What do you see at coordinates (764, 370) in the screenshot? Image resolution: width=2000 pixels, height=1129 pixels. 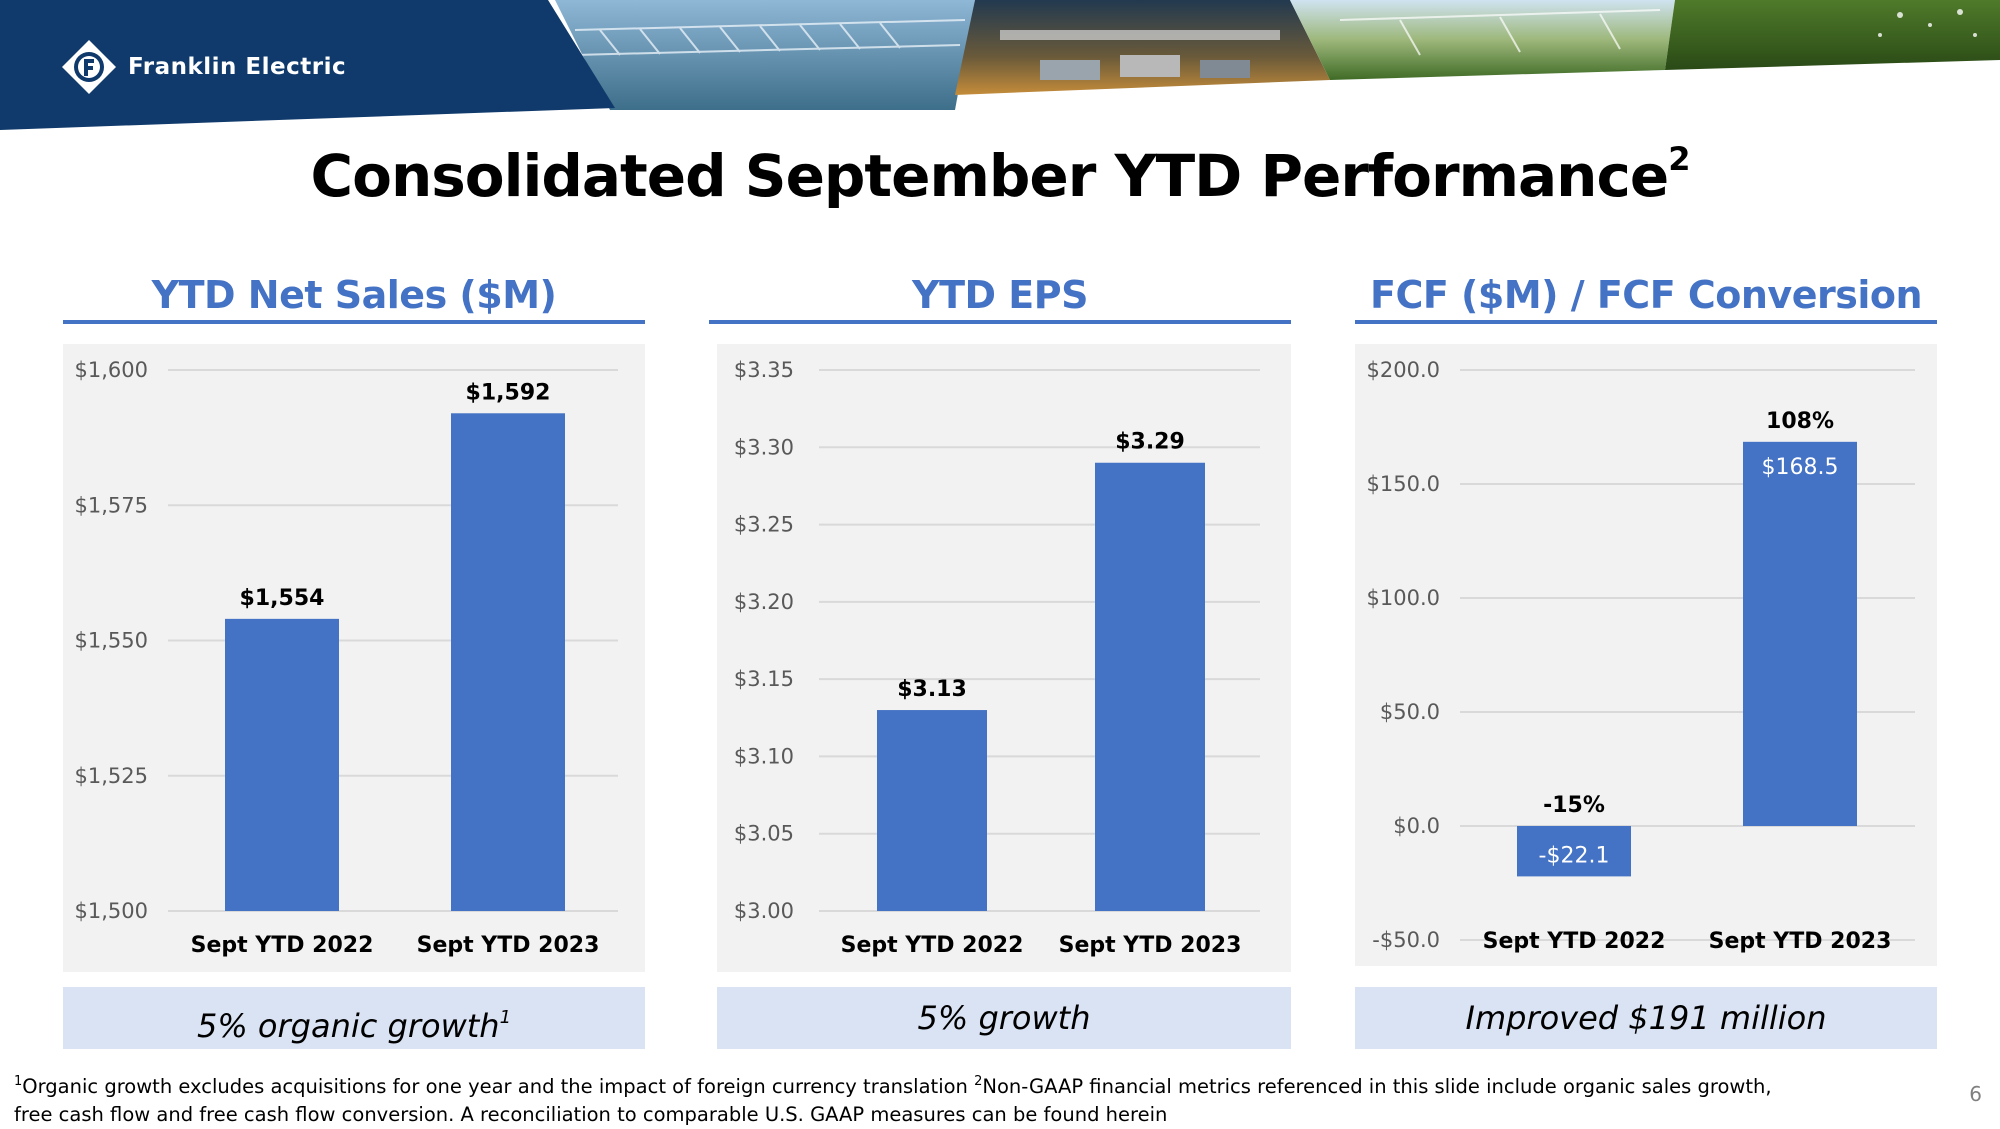 I see `y-tick-label: $3.35` at bounding box center [764, 370].